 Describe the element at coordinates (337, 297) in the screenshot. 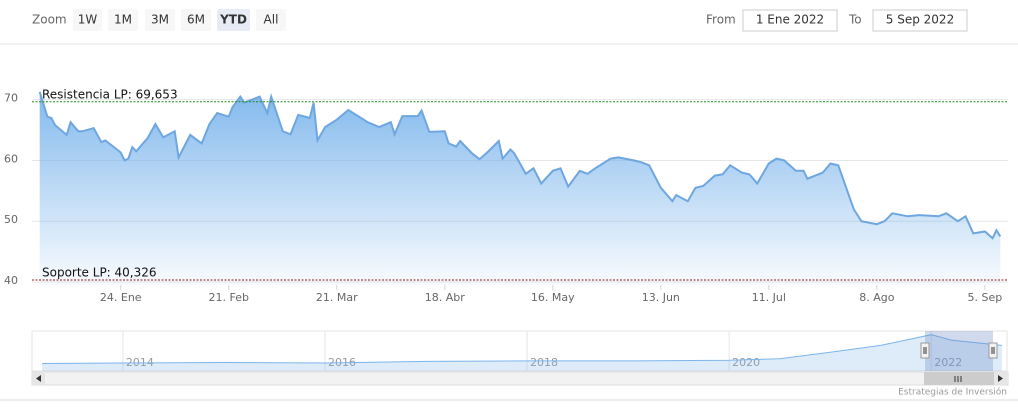

I see `x-tick-label: 21. Mar` at that location.